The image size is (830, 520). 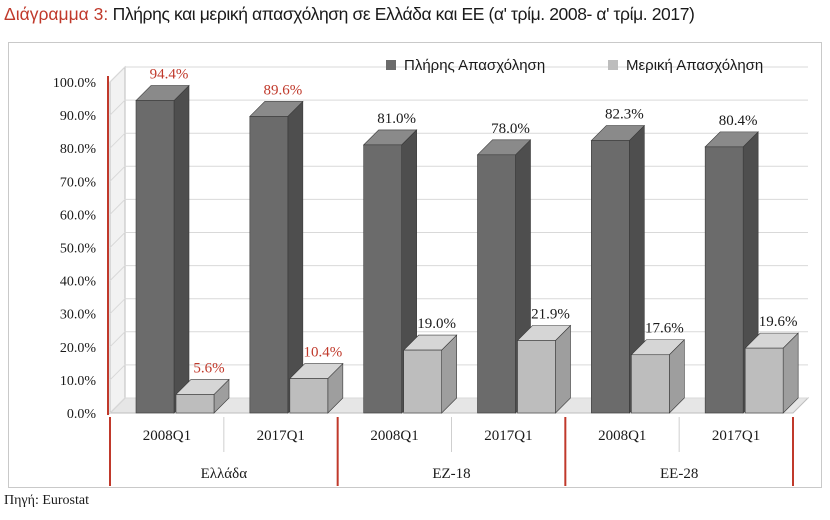 I want to click on data-label-full: 94.4%, so click(x=169, y=75).